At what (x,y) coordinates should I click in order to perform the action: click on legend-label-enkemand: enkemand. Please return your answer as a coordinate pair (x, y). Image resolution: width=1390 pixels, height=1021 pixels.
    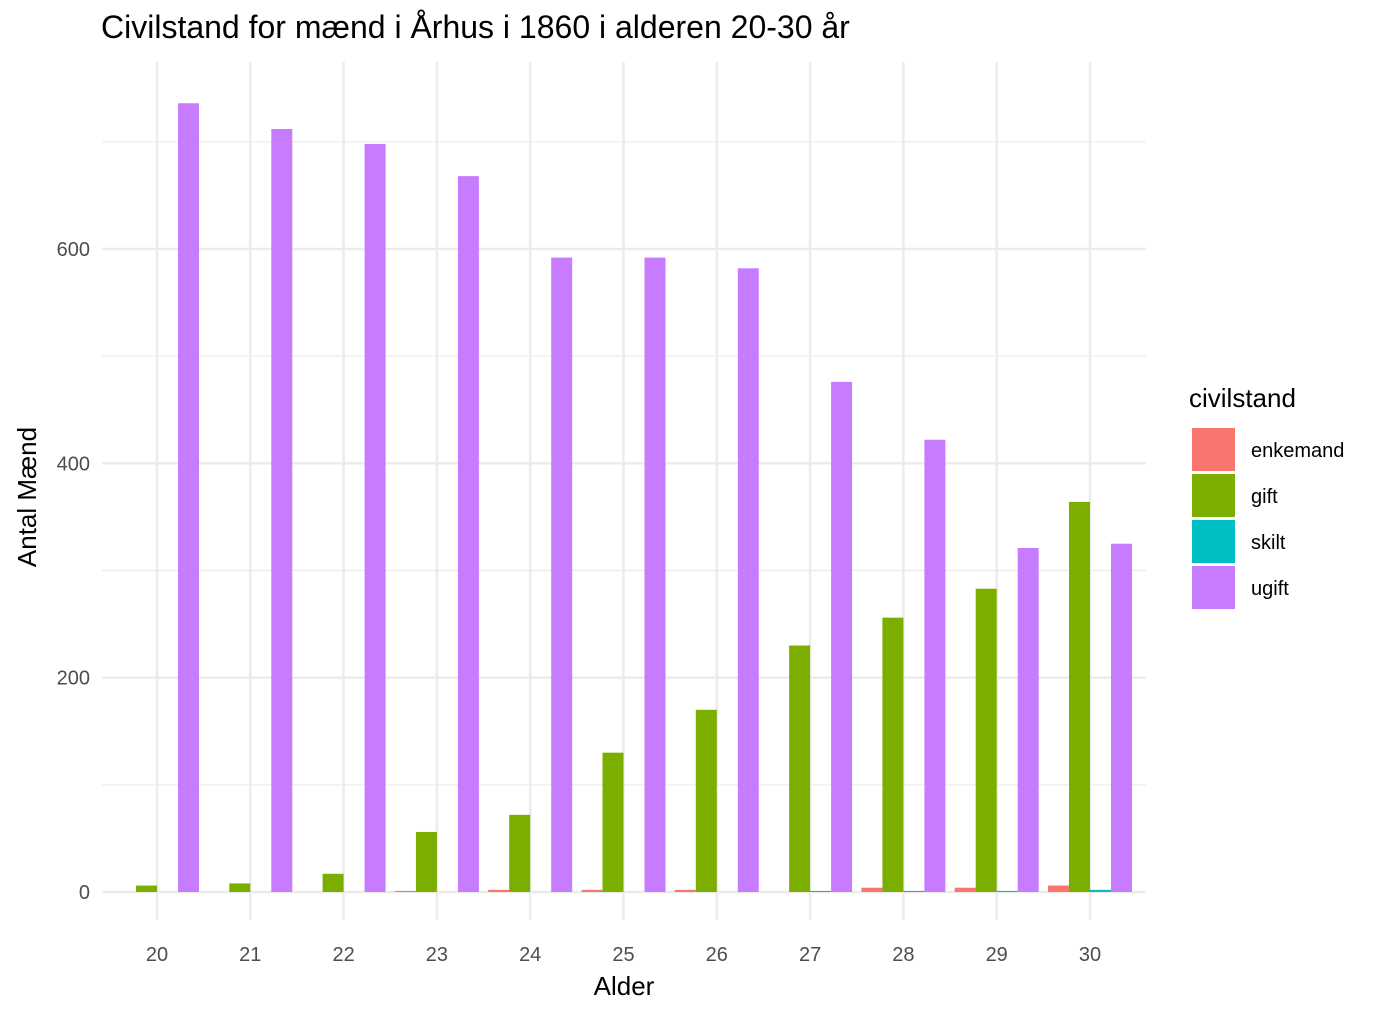
    Looking at the image, I should click on (1297, 451).